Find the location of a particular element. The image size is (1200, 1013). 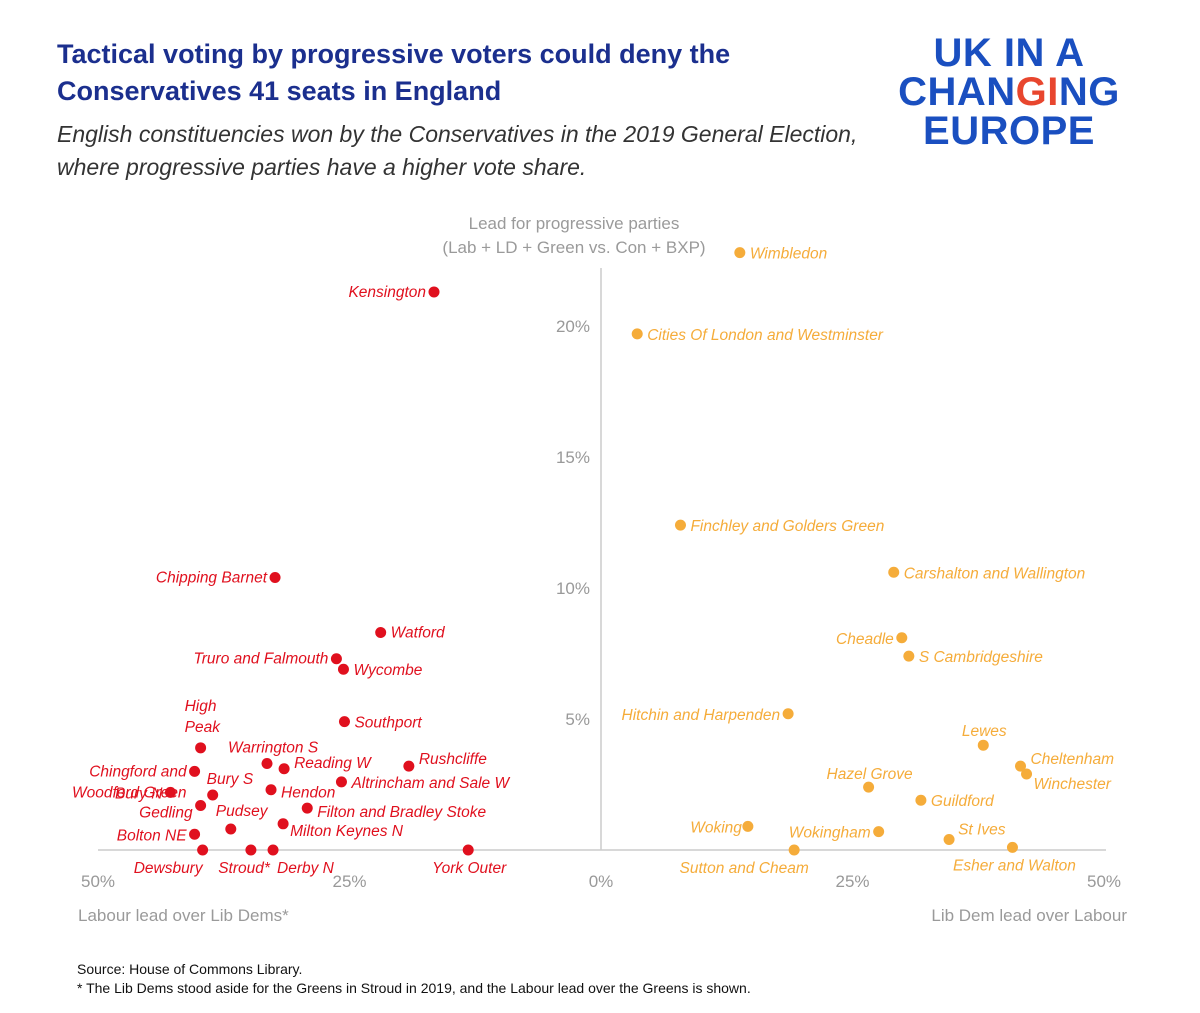

logo-line-1: UK IN A is located at coordinates (1009, 53).